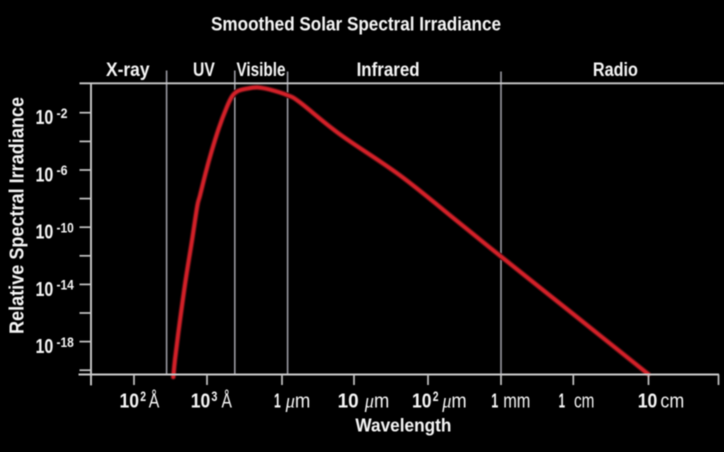 The image size is (724, 452). What do you see at coordinates (388, 70) in the screenshot?
I see `svg-text: Infrared` at bounding box center [388, 70].